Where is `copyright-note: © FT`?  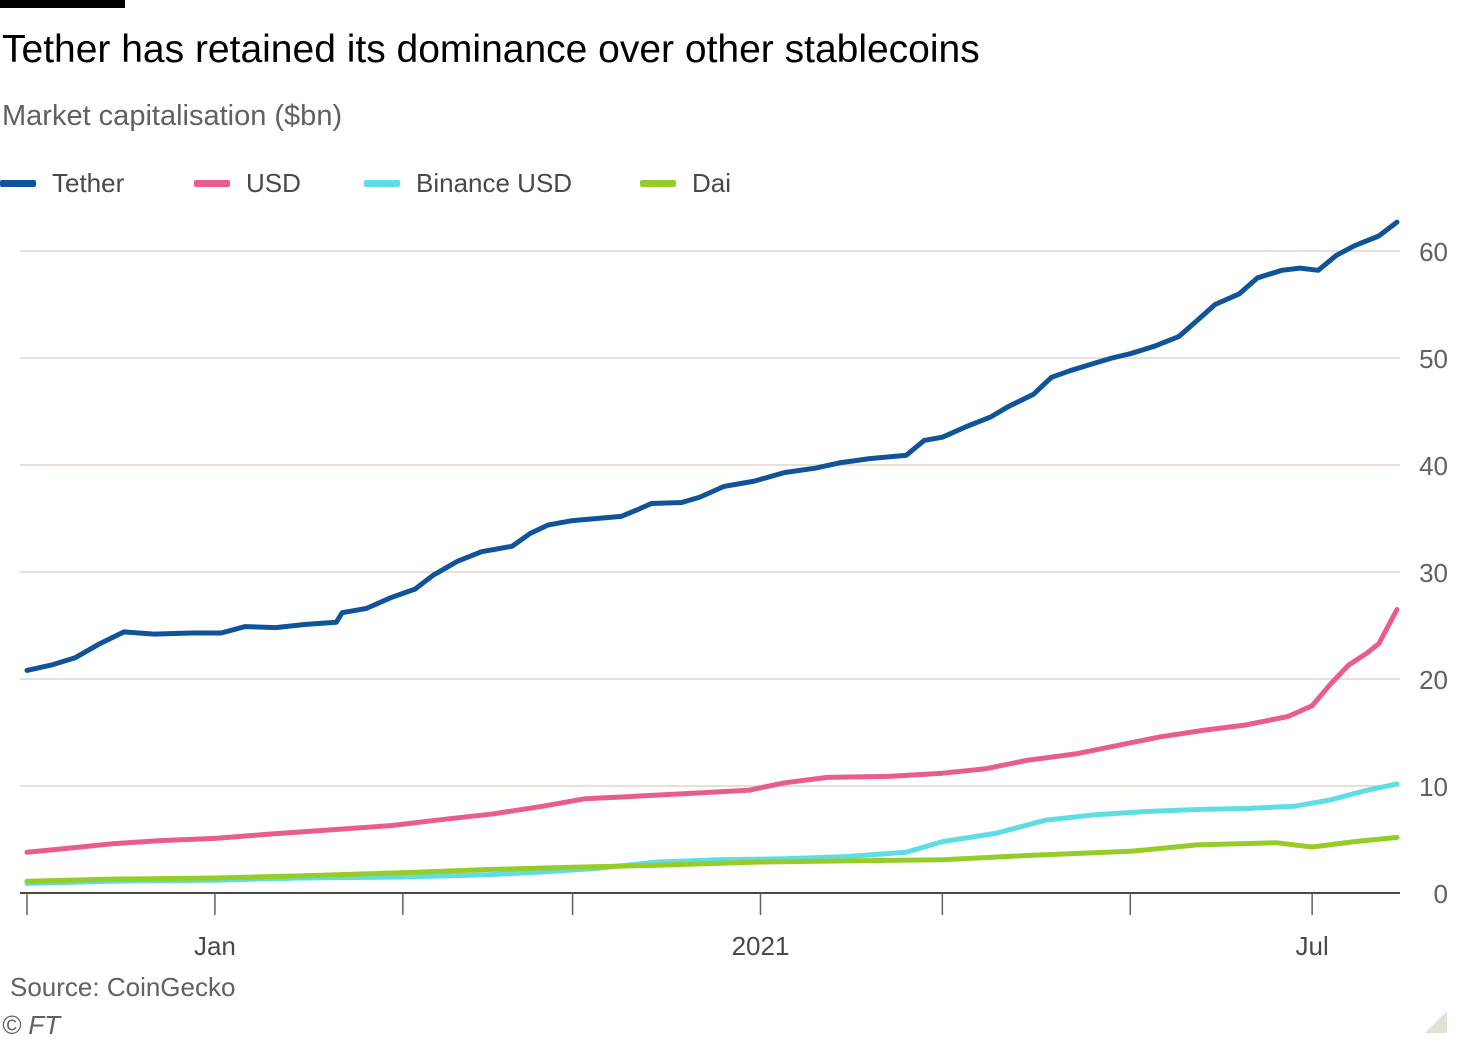
copyright-note: © FT is located at coordinates (31, 1025).